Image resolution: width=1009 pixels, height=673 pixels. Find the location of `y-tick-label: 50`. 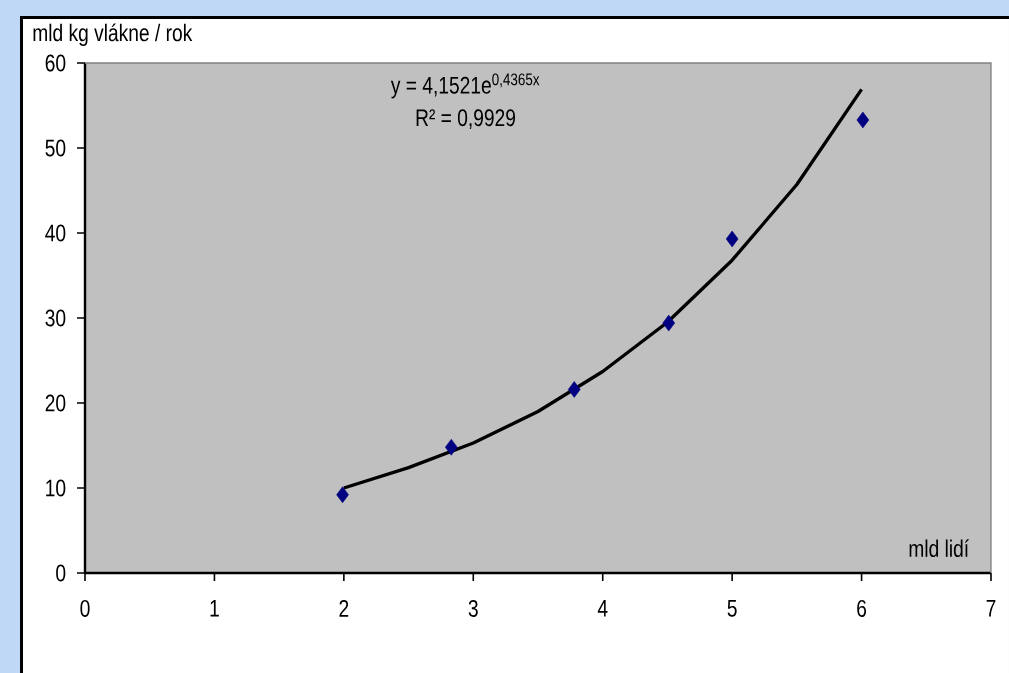

y-tick-label: 50 is located at coordinates (55, 148).